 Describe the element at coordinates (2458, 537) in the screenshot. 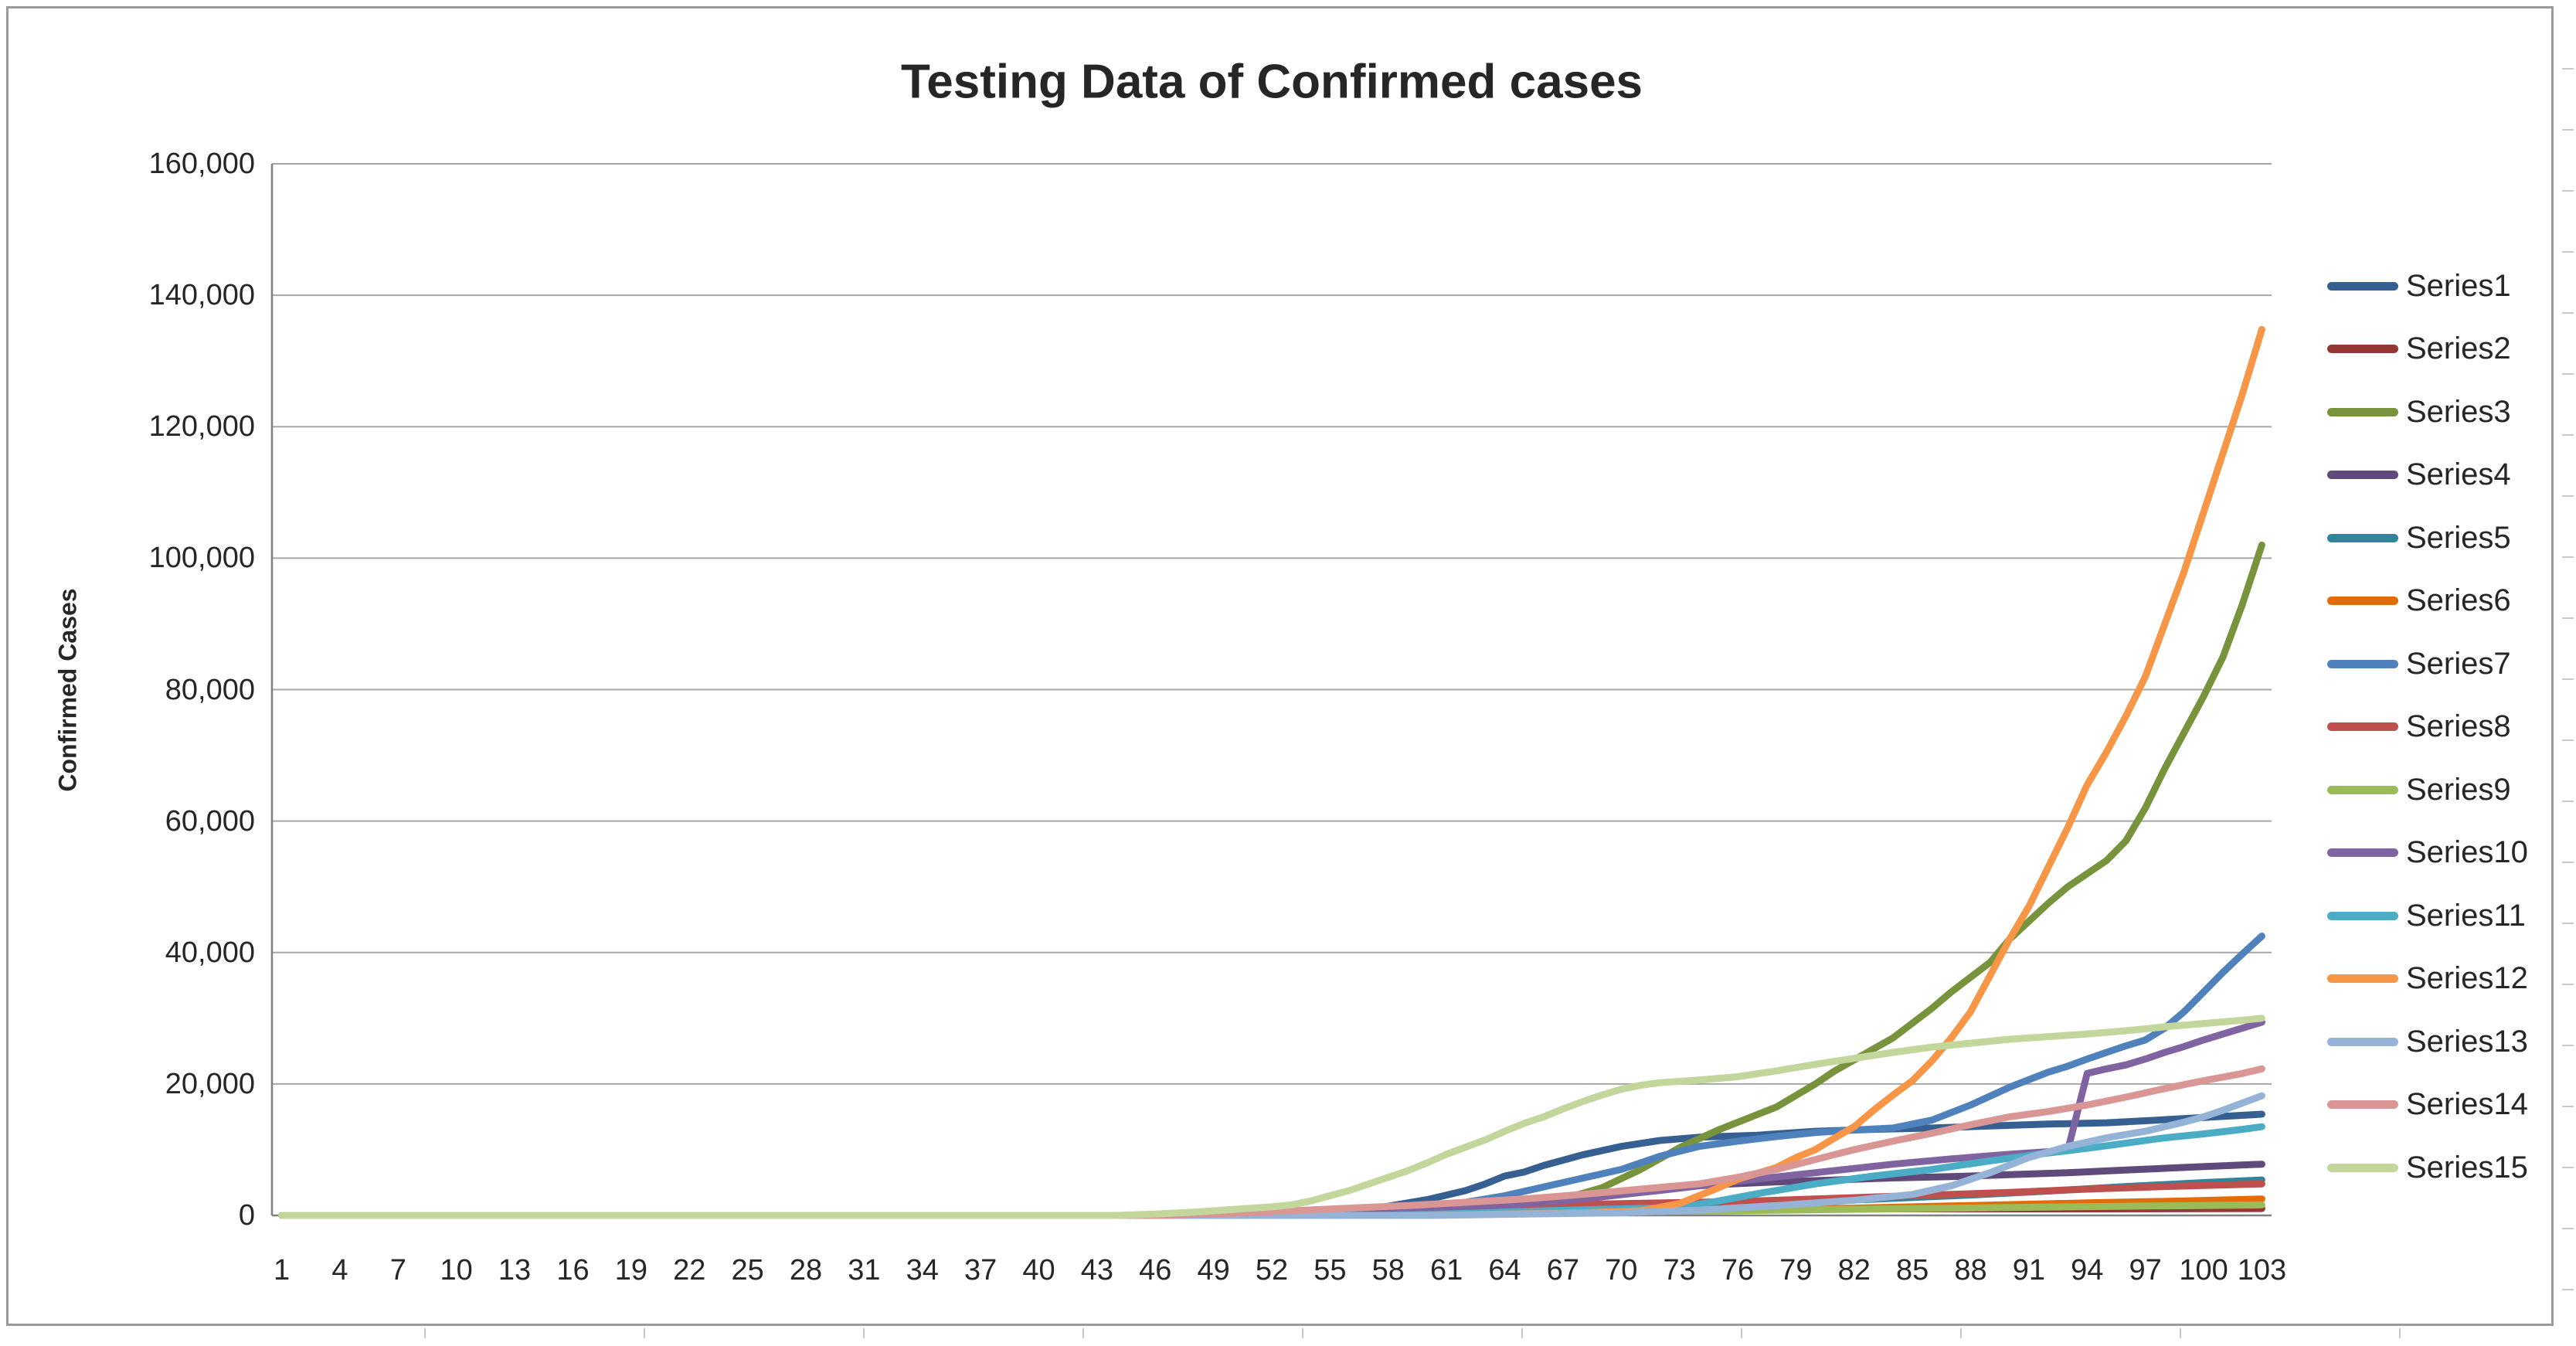

I see `legend-label: Series5` at that location.